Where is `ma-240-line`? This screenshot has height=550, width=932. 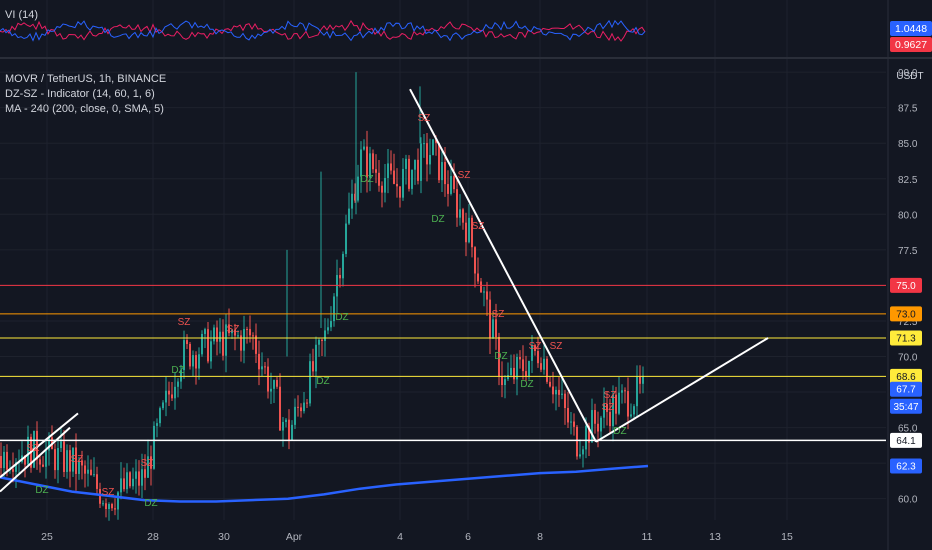 ma-240-line is located at coordinates (324, 483).